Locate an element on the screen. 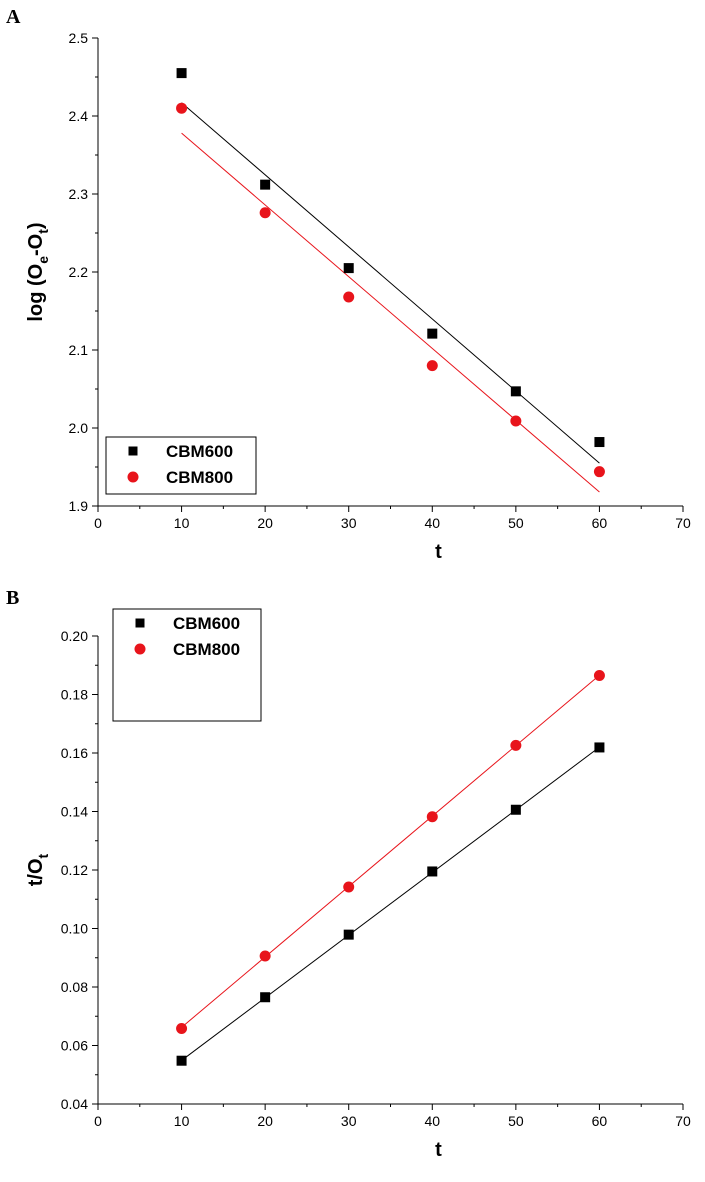 The image size is (705, 1182). chart-b-legend-cbm800-marker is located at coordinates (140, 649).